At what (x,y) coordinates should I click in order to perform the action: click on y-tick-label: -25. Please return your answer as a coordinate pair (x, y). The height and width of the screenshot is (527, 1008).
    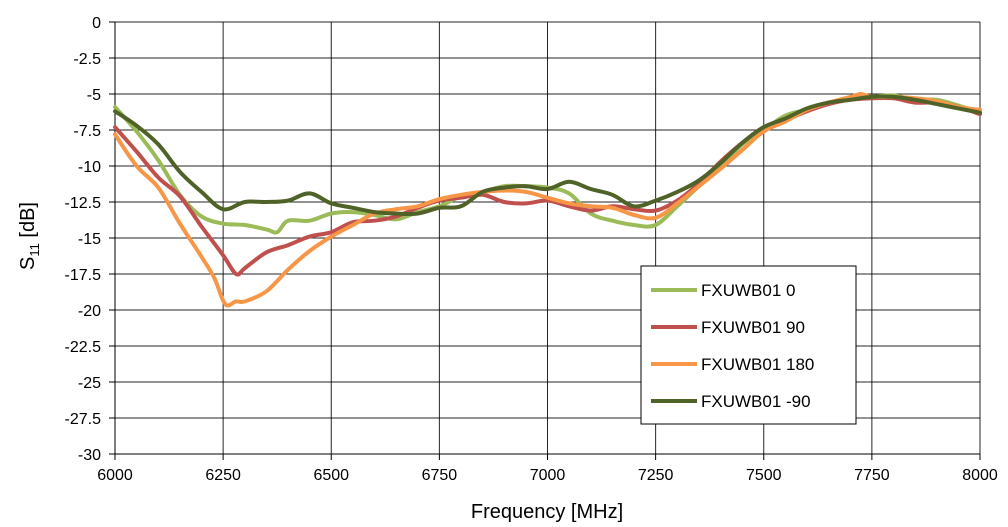
    Looking at the image, I should click on (89, 383).